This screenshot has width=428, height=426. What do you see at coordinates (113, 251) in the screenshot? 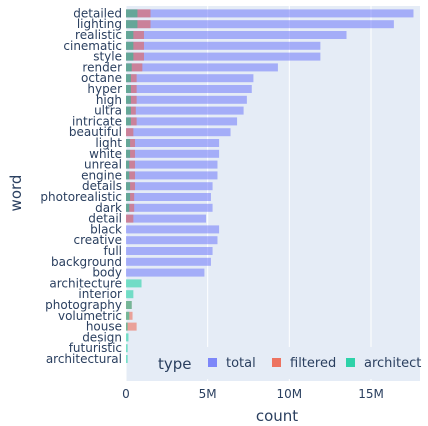
I see `y-tick-label: full` at bounding box center [113, 251].